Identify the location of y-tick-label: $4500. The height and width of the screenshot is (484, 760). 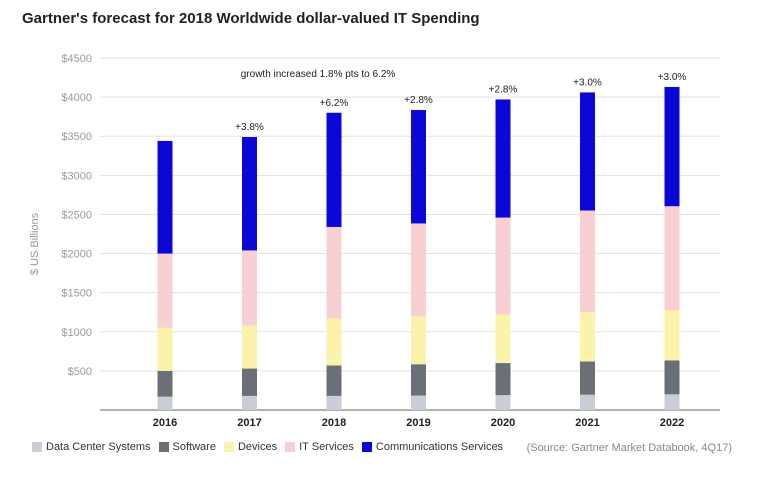
(76, 59).